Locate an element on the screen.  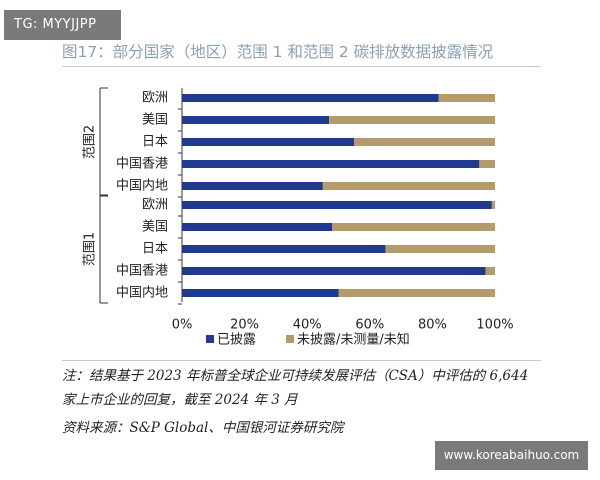
group-label: 范围1 is located at coordinates (90, 249).